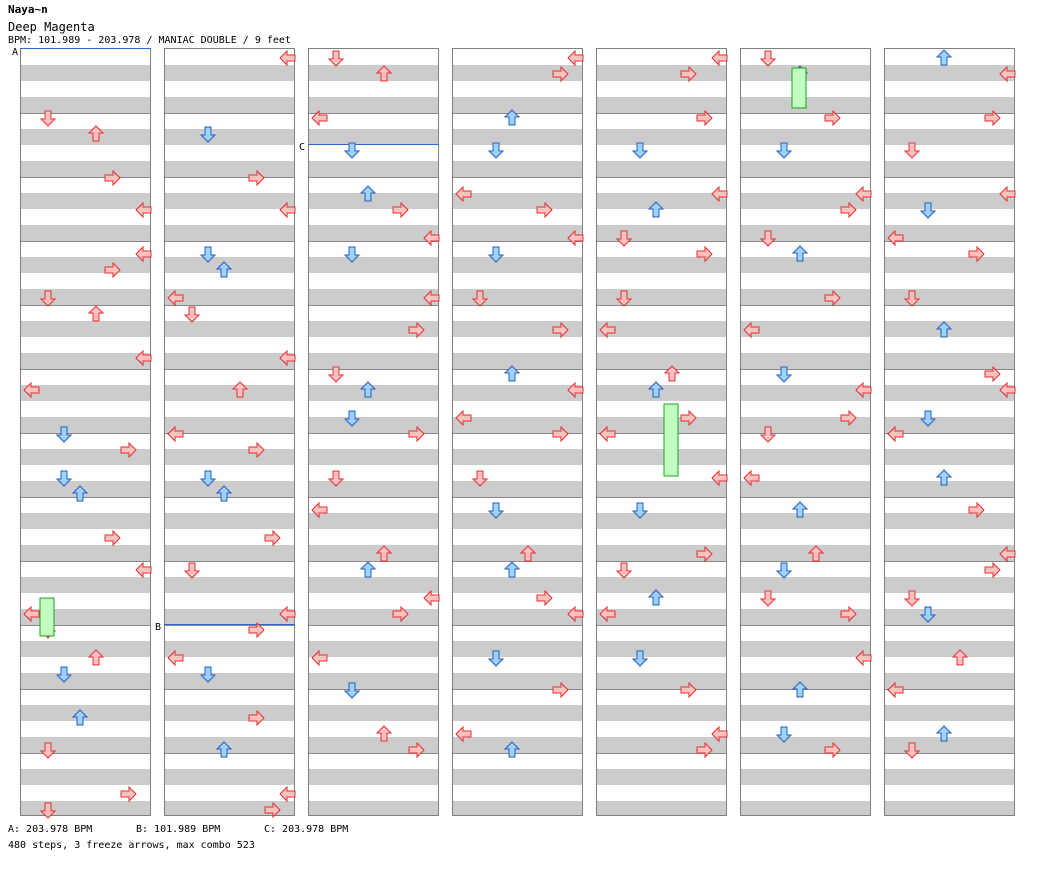 This screenshot has height=876, width=1040. I want to click on marker-label-c: C, so click(302, 147).